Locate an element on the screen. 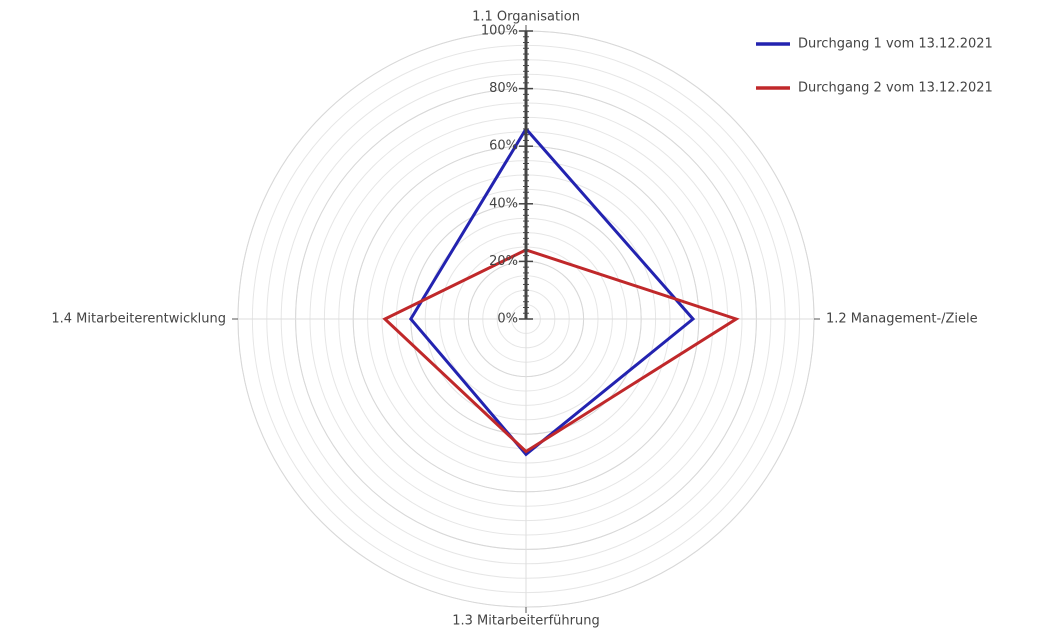 This screenshot has height=637, width=1041. category-label: 1.3 Mitarbeiterführung is located at coordinates (525, 621).